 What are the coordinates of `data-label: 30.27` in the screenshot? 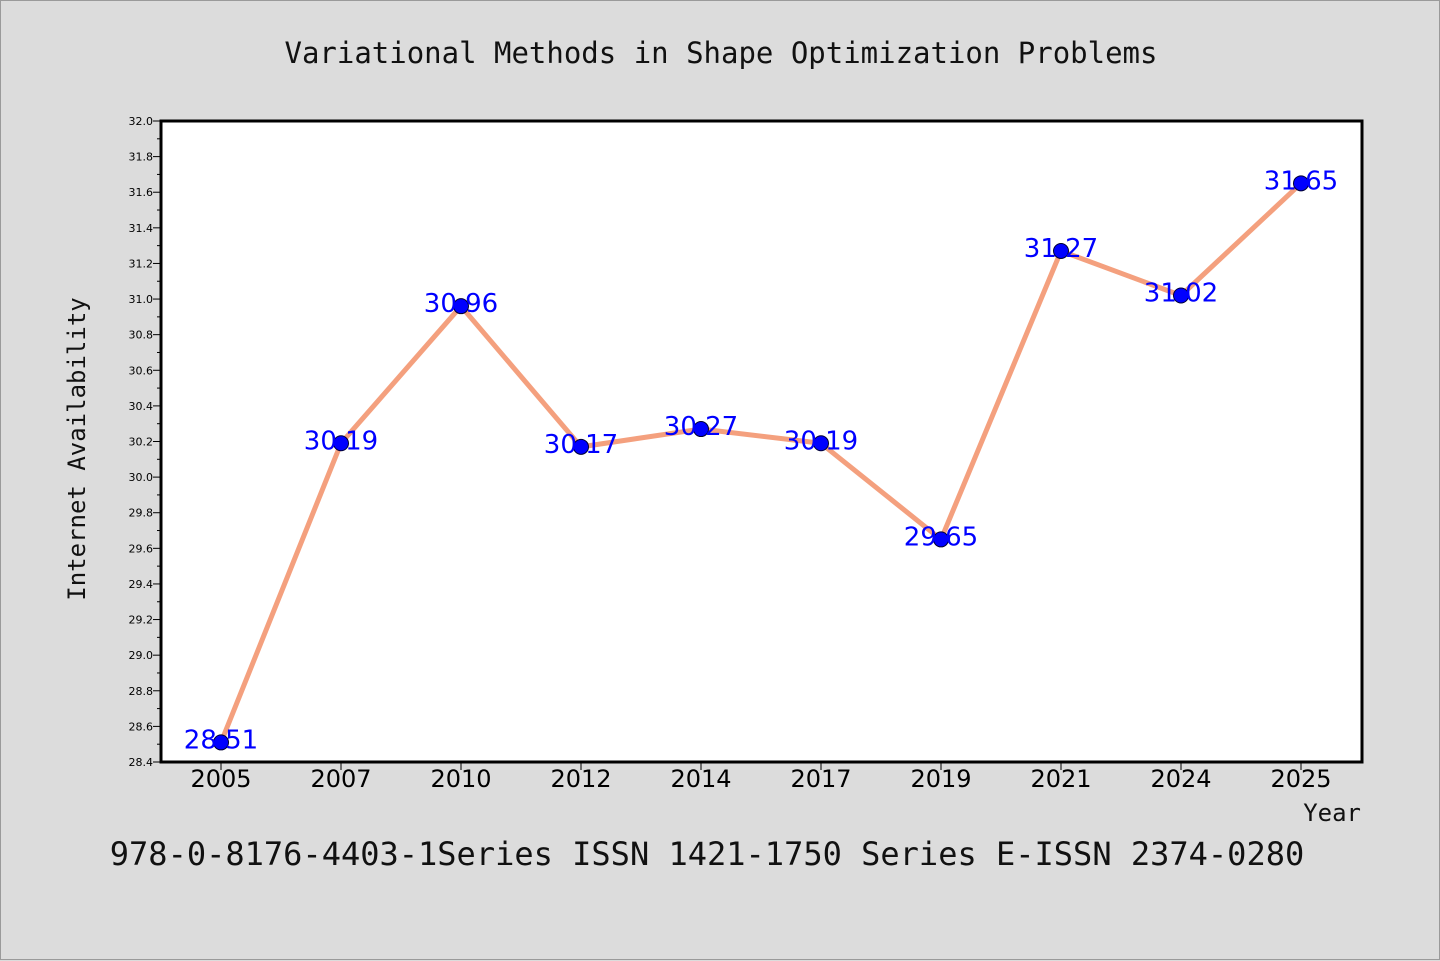 It's located at (701, 427).